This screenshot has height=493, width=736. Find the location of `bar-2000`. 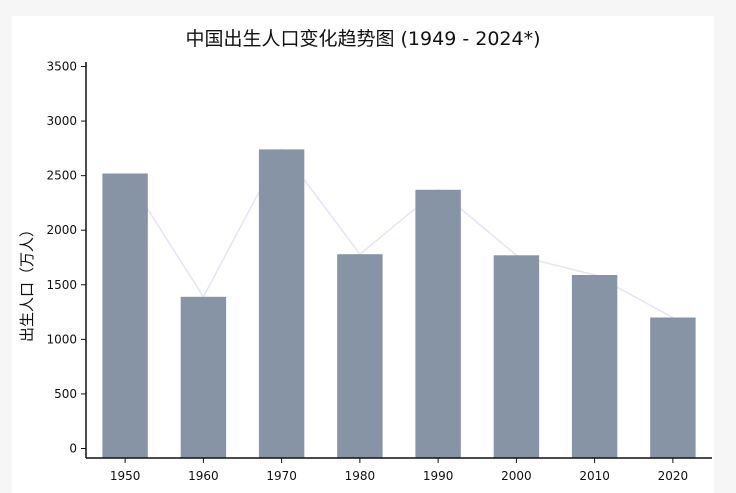

bar-2000 is located at coordinates (516, 356).